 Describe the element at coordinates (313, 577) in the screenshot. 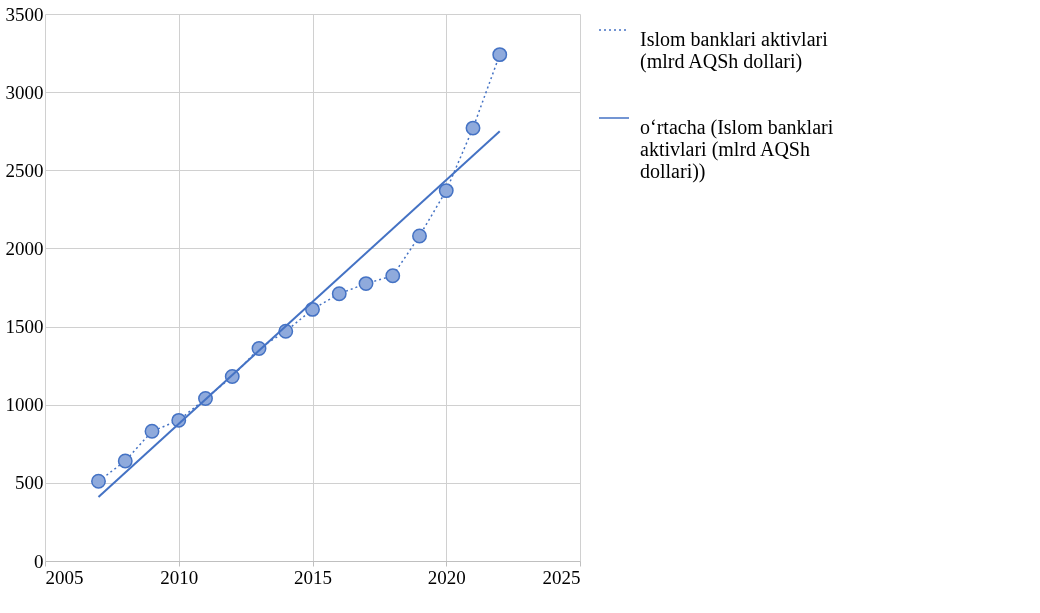

I see `x-tick-label: 2015` at that location.